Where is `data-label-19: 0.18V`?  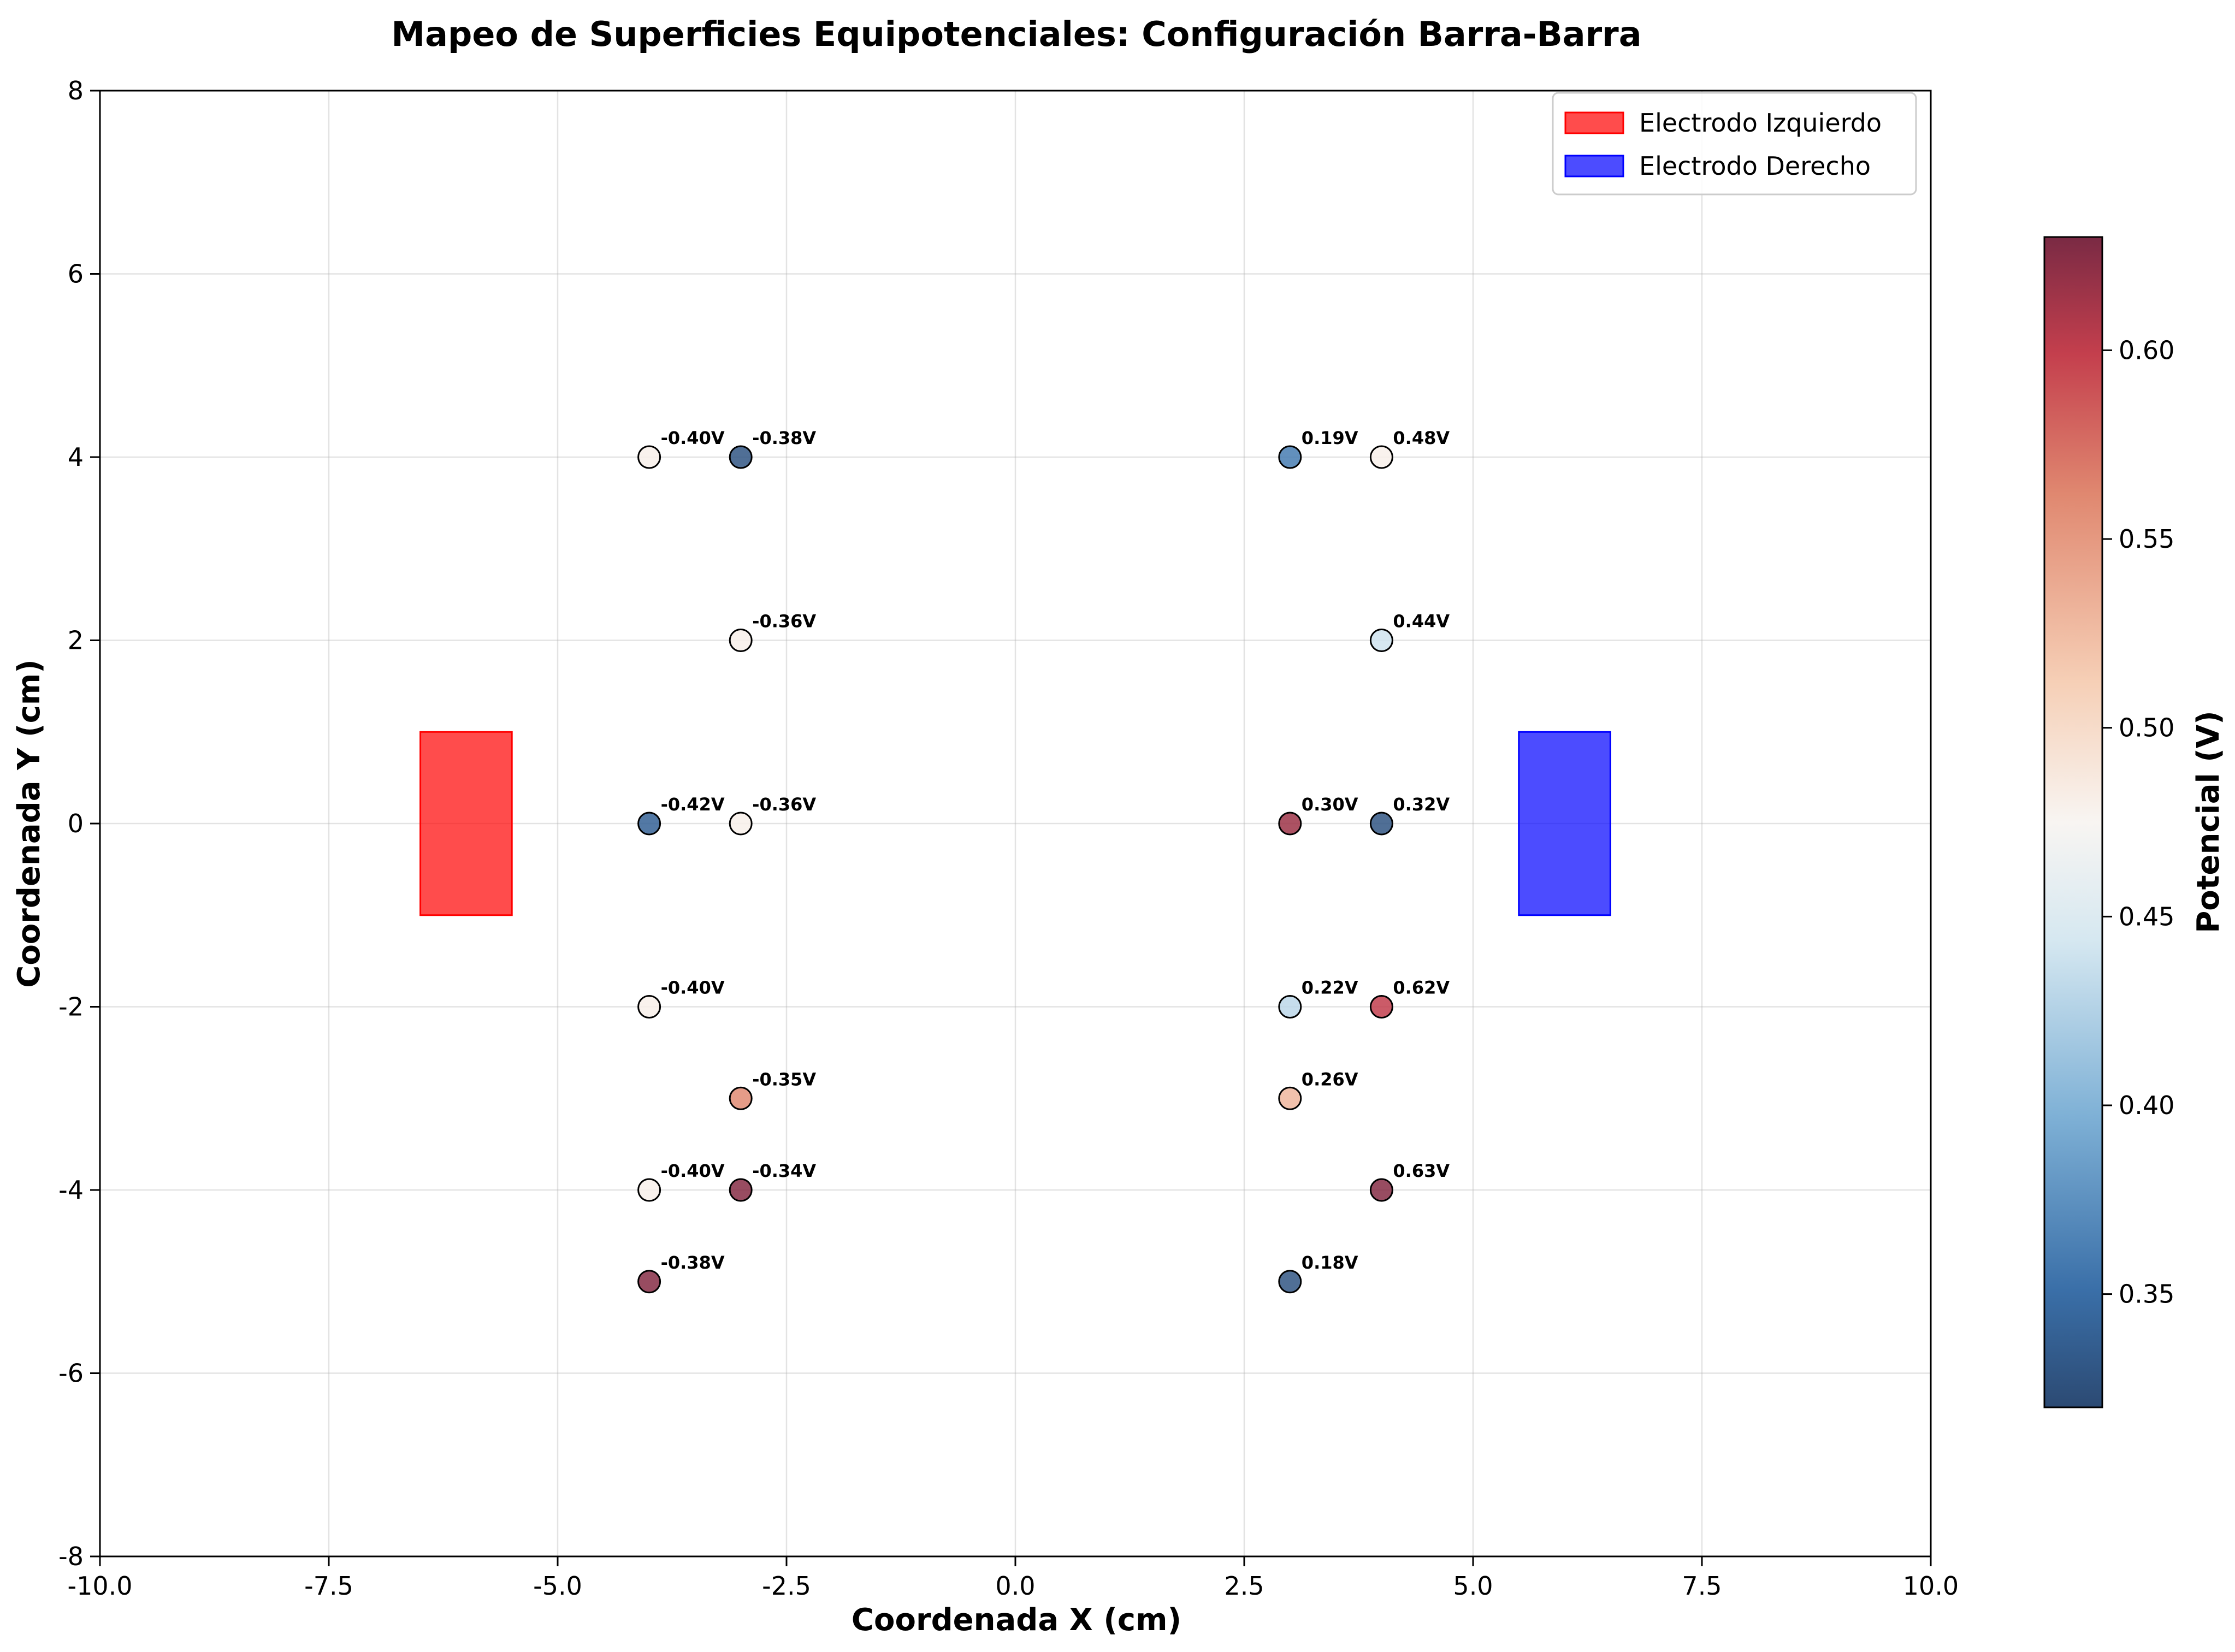
data-label-19: 0.18V is located at coordinates (1330, 1262).